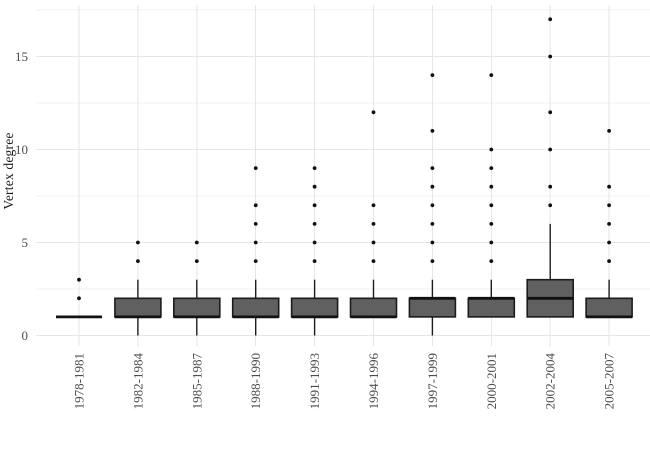  What do you see at coordinates (8, 171) in the screenshot?
I see `y-axis-title: Vertex degree` at bounding box center [8, 171].